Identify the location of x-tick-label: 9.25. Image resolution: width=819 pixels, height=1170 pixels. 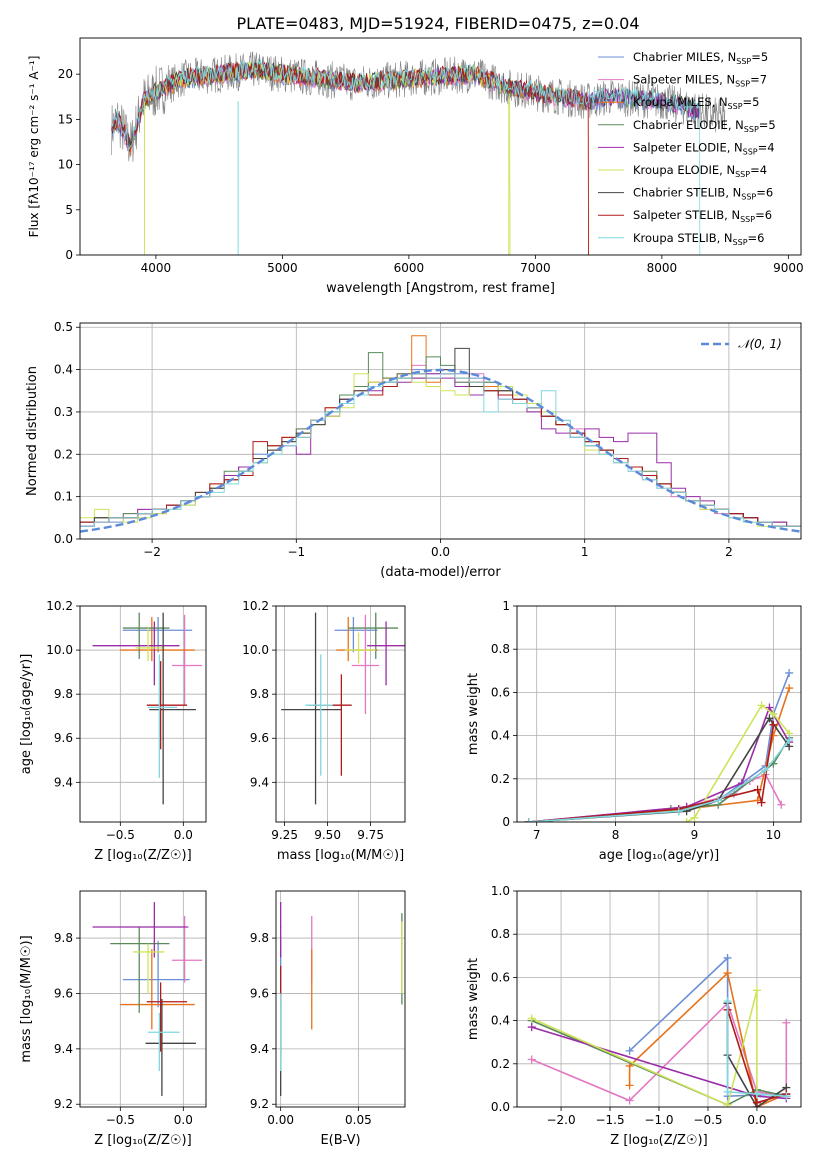
(284, 835).